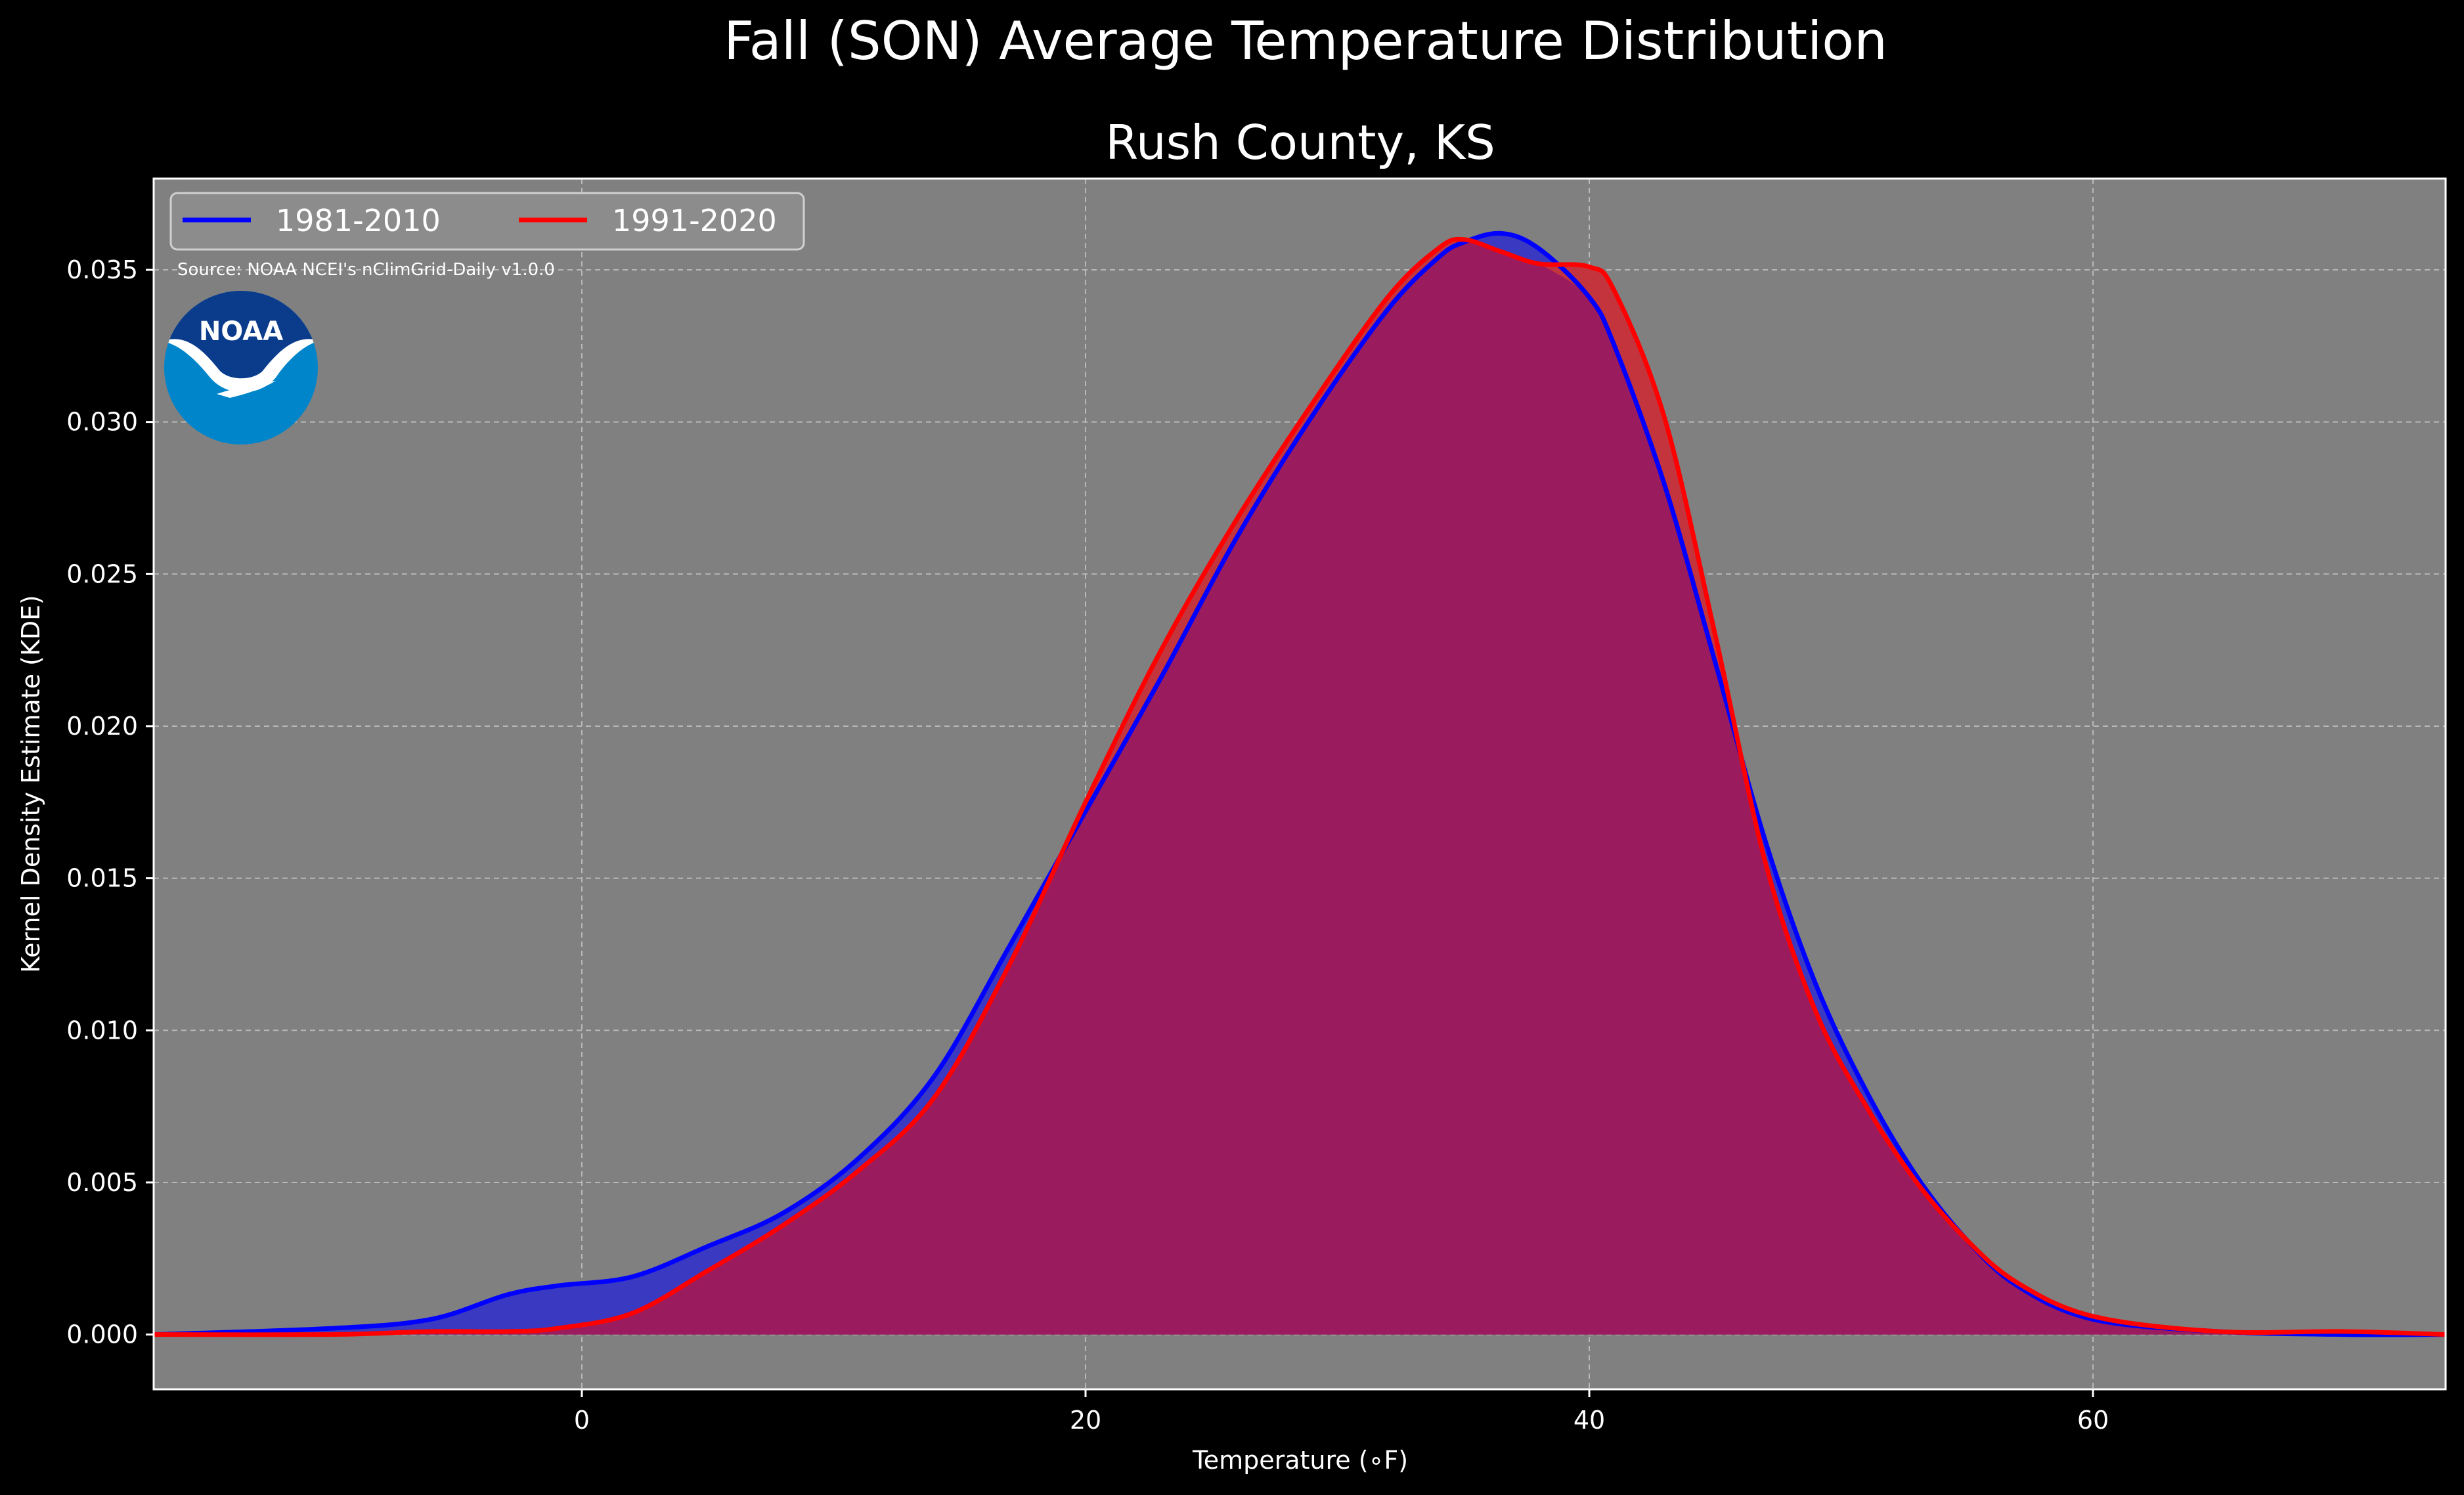 This screenshot has height=1495, width=2464. Describe the element at coordinates (102, 1030) in the screenshot. I see `y-tick-label: 0.010` at that location.